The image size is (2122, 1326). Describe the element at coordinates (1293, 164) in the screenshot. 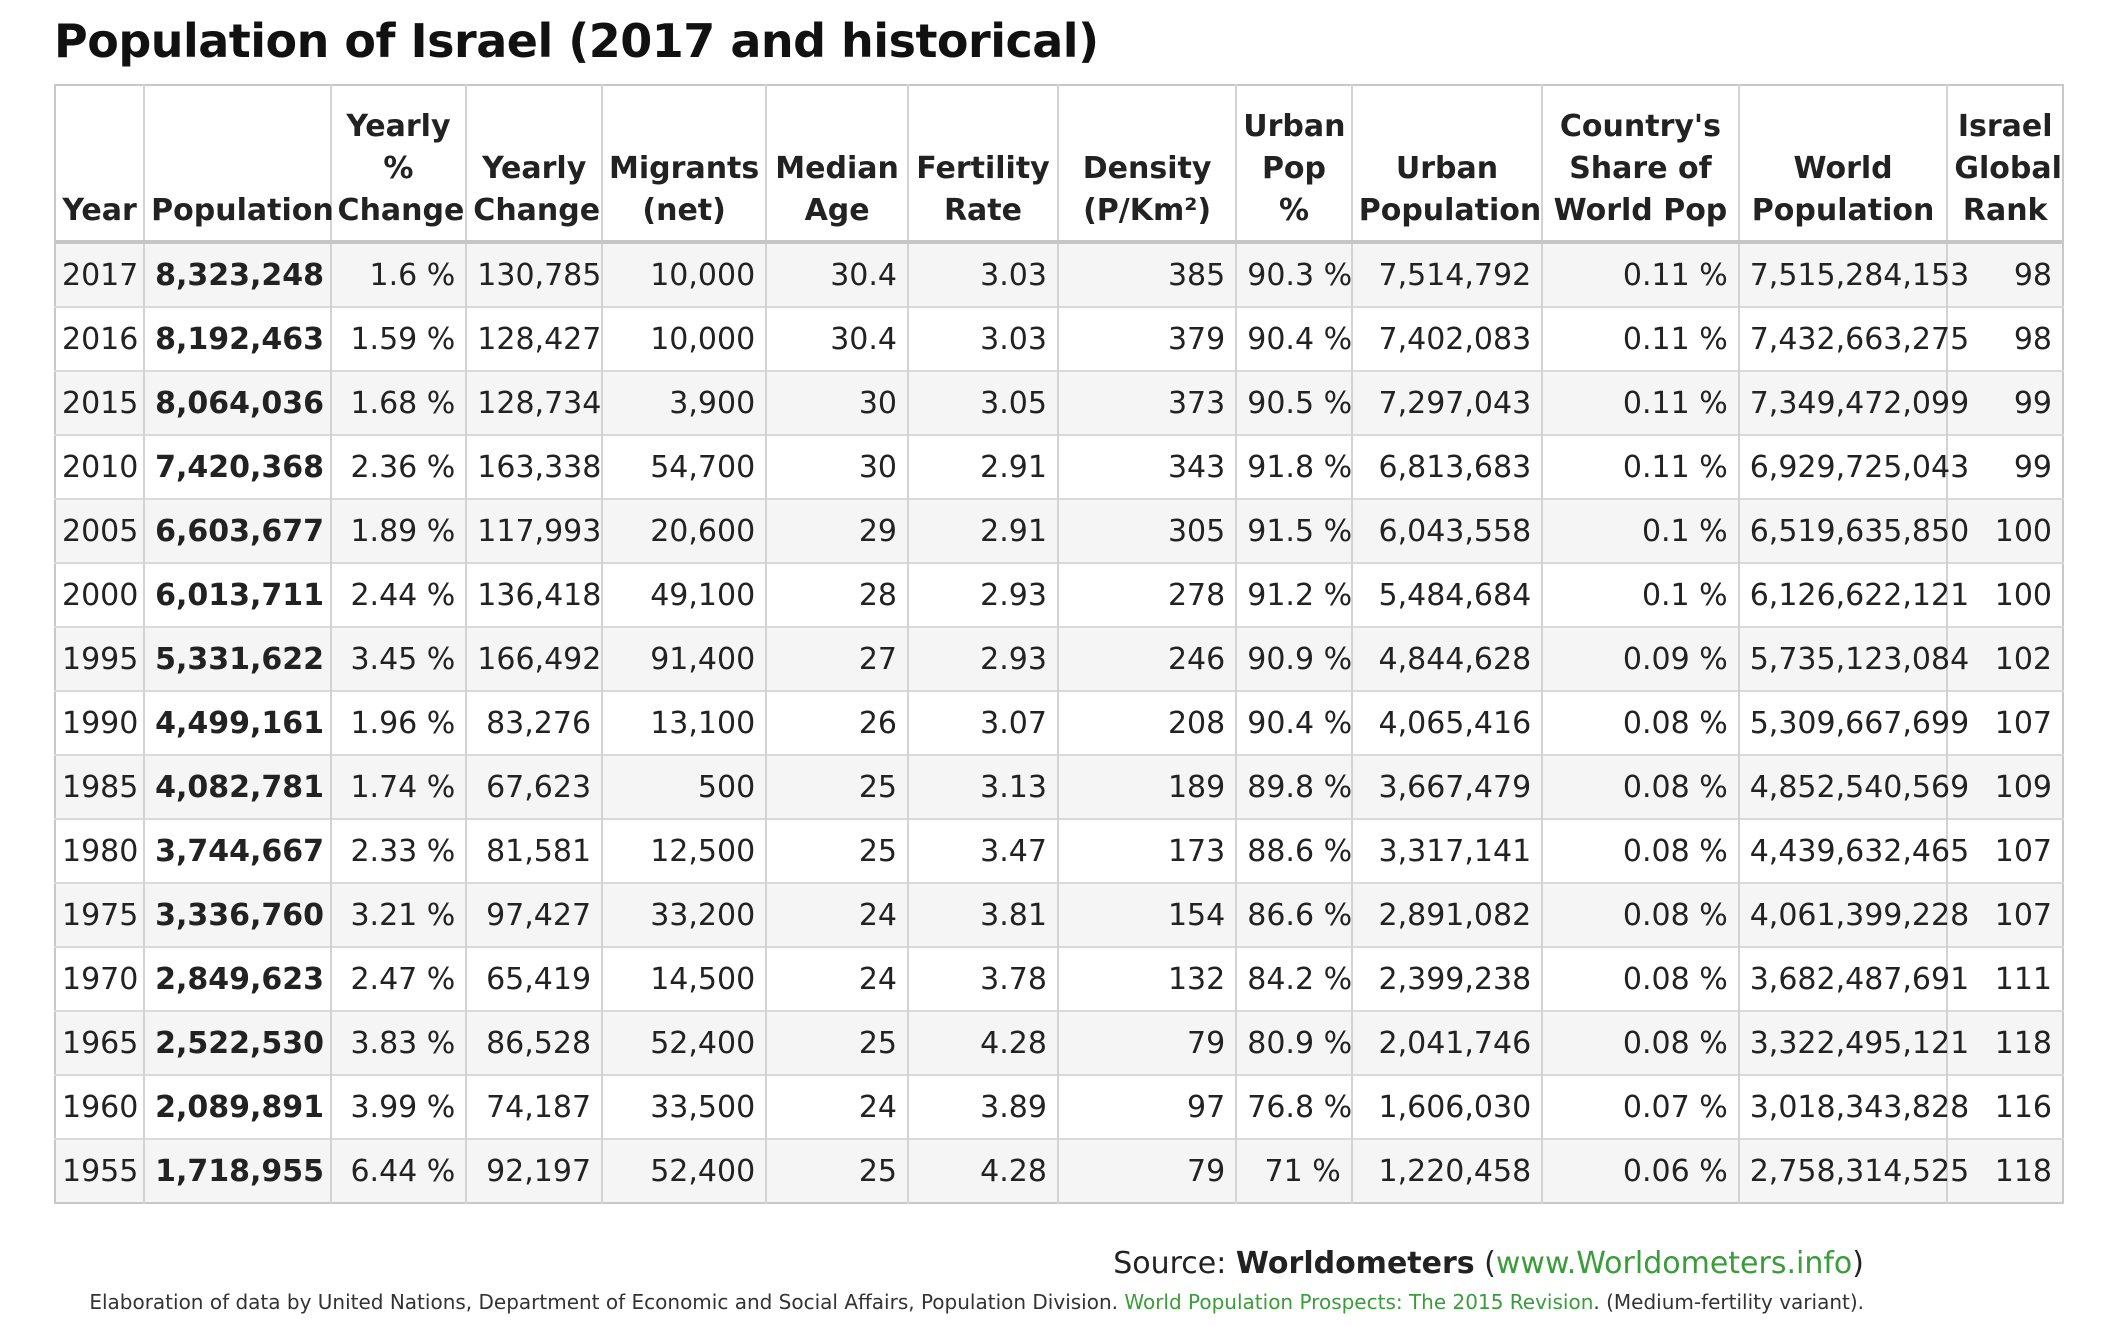

I see `column-header: Urban Pop %` at that location.